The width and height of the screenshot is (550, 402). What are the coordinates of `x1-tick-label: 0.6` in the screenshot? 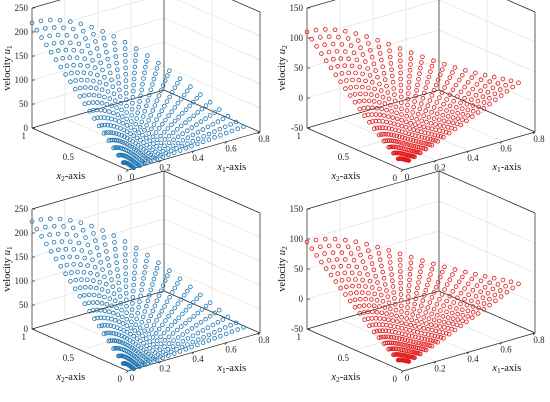 It's located at (231, 149).